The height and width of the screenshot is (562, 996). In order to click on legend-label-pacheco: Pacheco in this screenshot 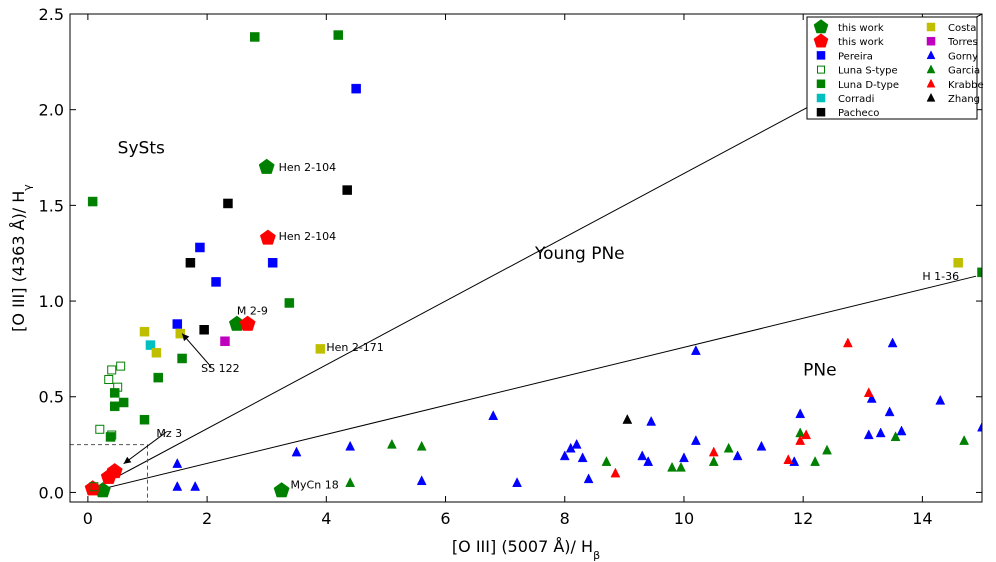, I will do `click(858, 113)`.